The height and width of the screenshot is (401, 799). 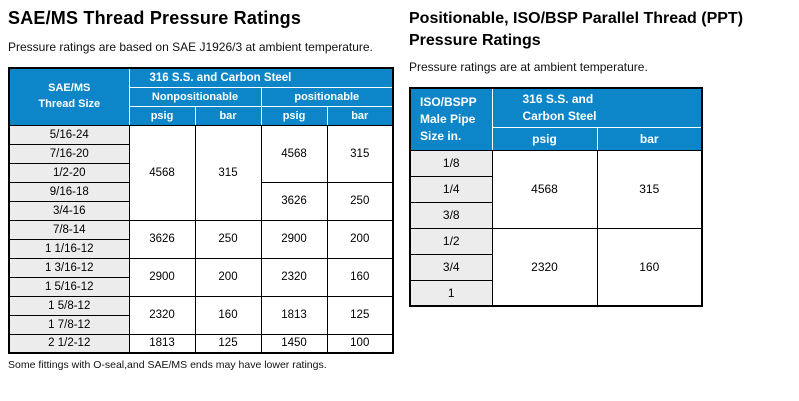 I want to click on thread-size-cell: 5/16-24, so click(x=69, y=134).